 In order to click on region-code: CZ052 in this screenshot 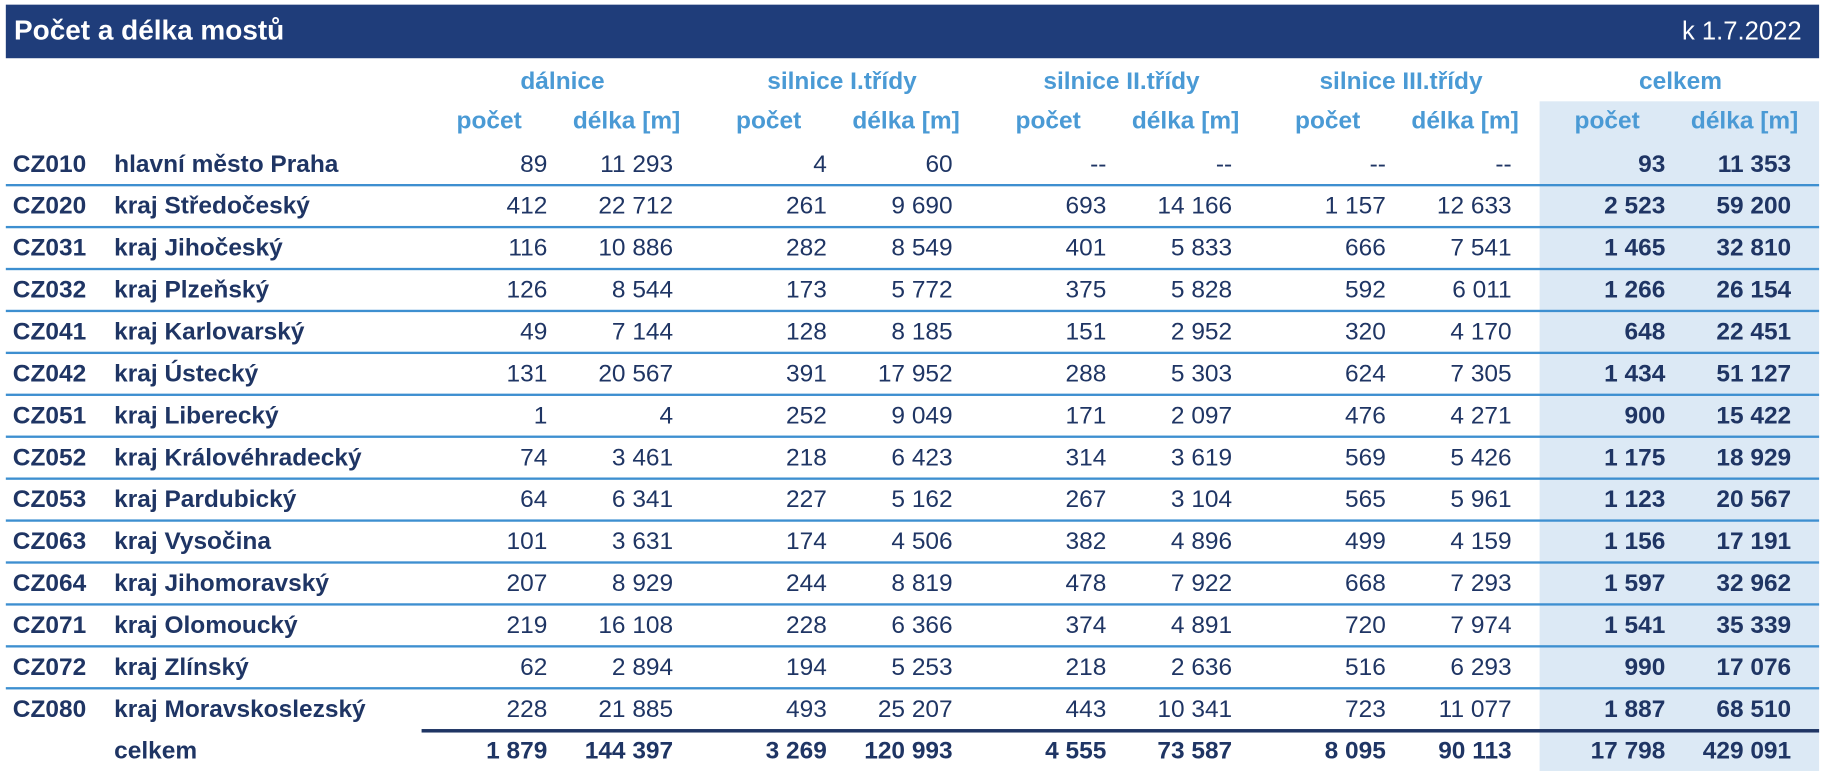, I will do `click(49, 458)`.